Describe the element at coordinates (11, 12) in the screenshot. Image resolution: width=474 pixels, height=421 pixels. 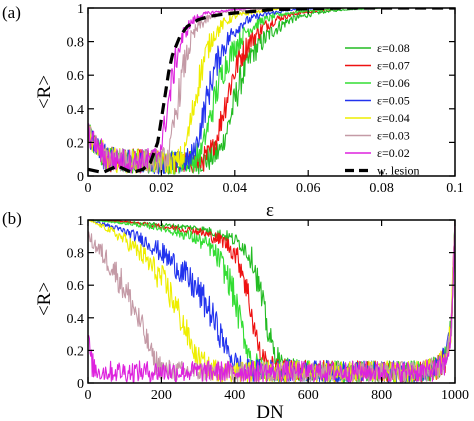
I see `panel-label: (a)` at that location.